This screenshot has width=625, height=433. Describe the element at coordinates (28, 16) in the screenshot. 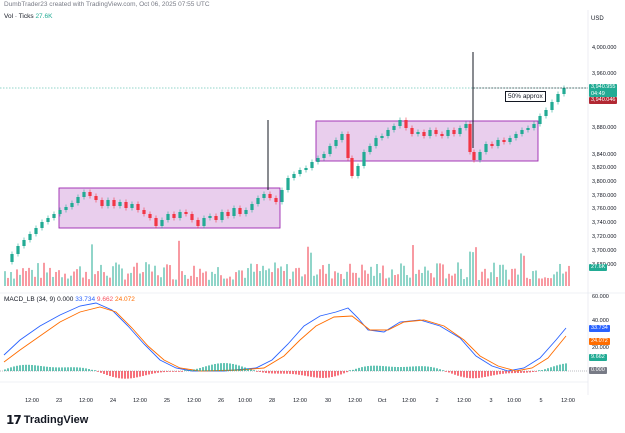

I see `volume-legend: Vol · Ticks 27.6K` at that location.